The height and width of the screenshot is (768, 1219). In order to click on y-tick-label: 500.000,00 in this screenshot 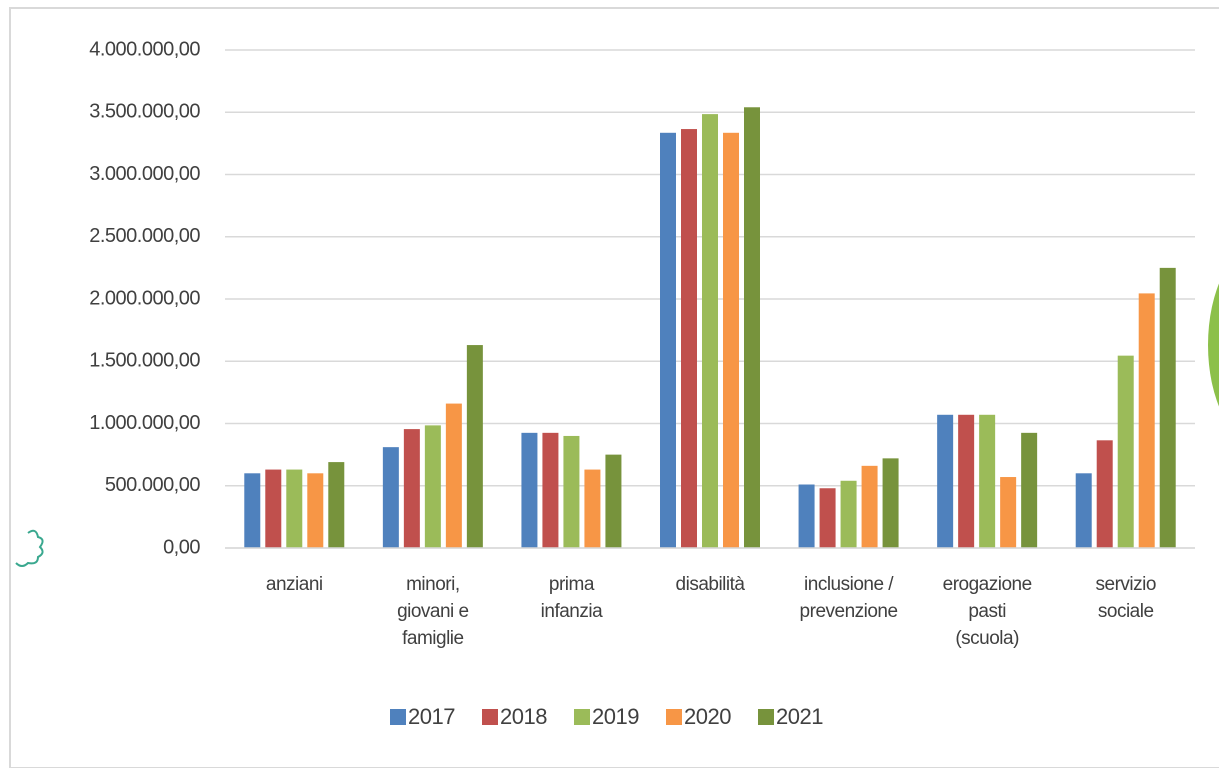, I will do `click(152, 485)`.